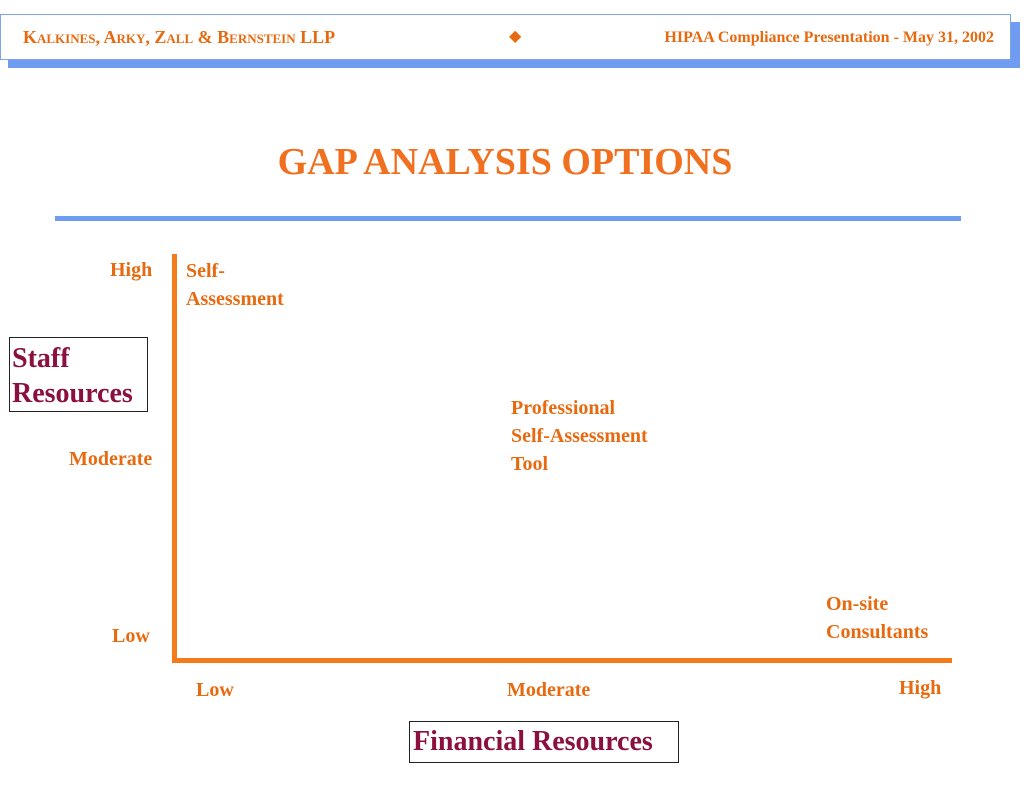 This screenshot has width=1024, height=791. I want to click on firm-name: Kalkines, Arky, Zall & Bernstein LLP, so click(179, 37).